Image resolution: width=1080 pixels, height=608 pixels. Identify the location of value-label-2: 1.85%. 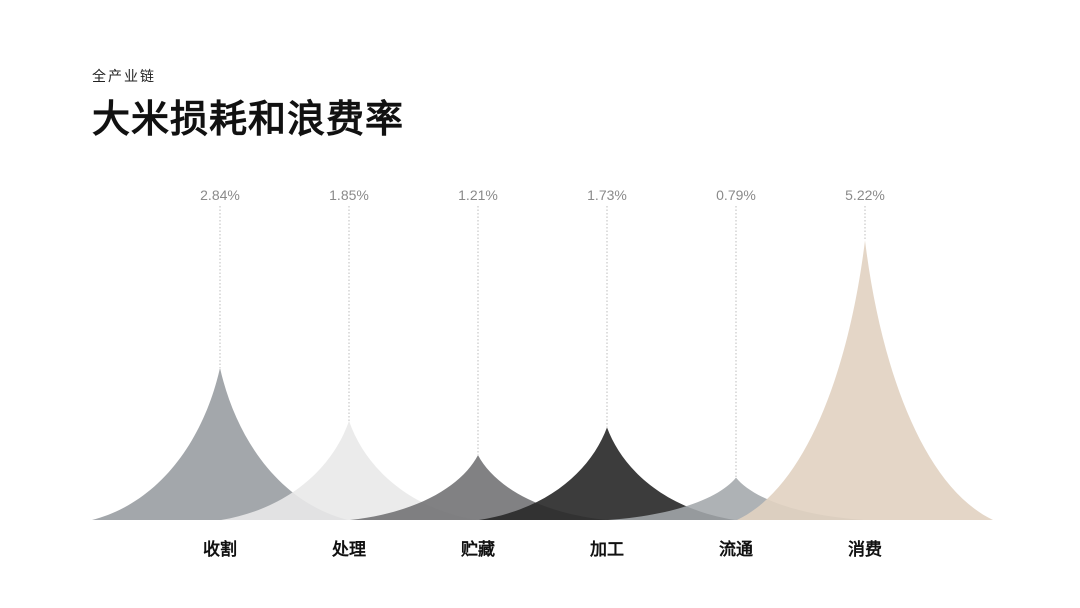
(349, 195).